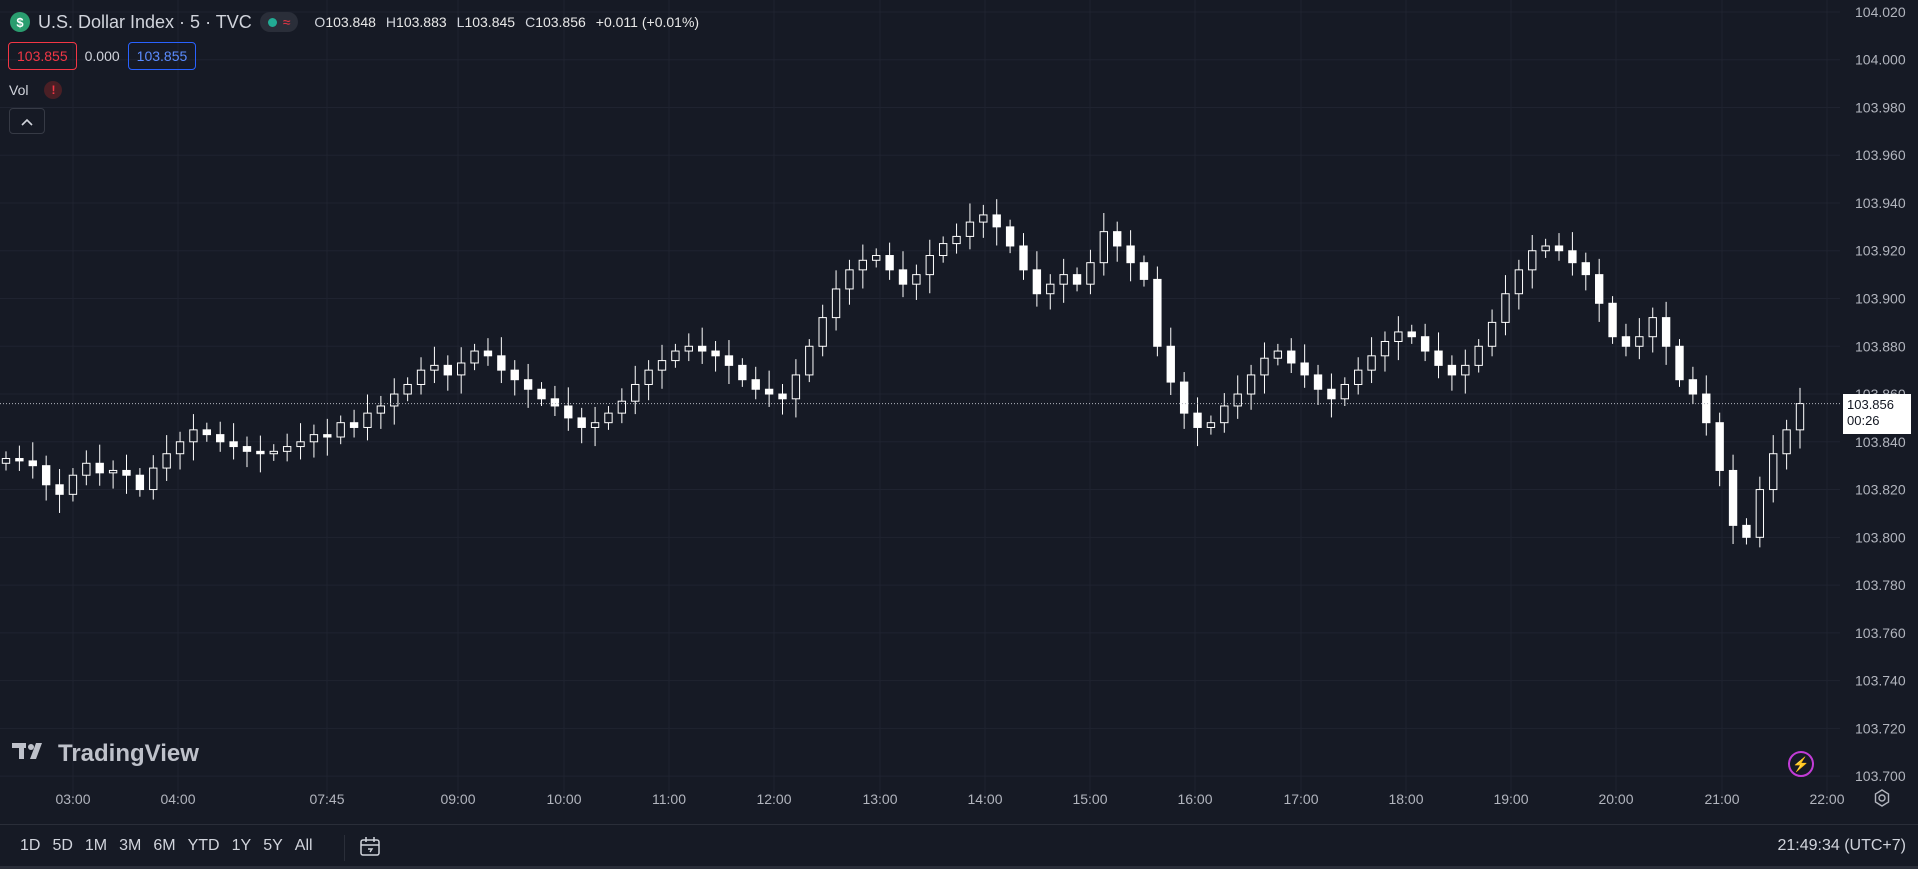 This screenshot has width=1918, height=869. I want to click on range-all-button: All, so click(303, 845).